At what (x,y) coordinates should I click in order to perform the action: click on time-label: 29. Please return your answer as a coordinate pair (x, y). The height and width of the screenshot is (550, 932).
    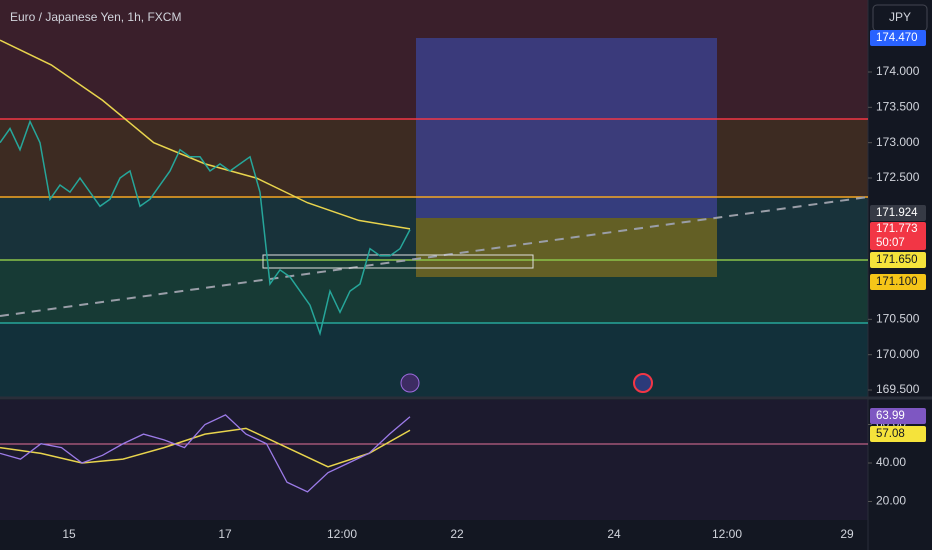
    Looking at the image, I should click on (847, 534).